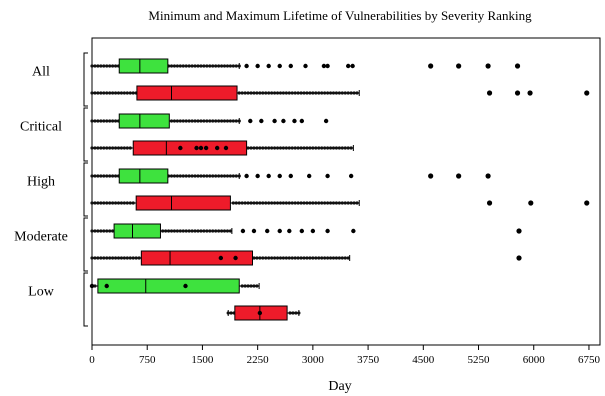 This screenshot has height=396, width=605. Describe the element at coordinates (41, 237) in the screenshot. I see `group-label: Moderate` at that location.